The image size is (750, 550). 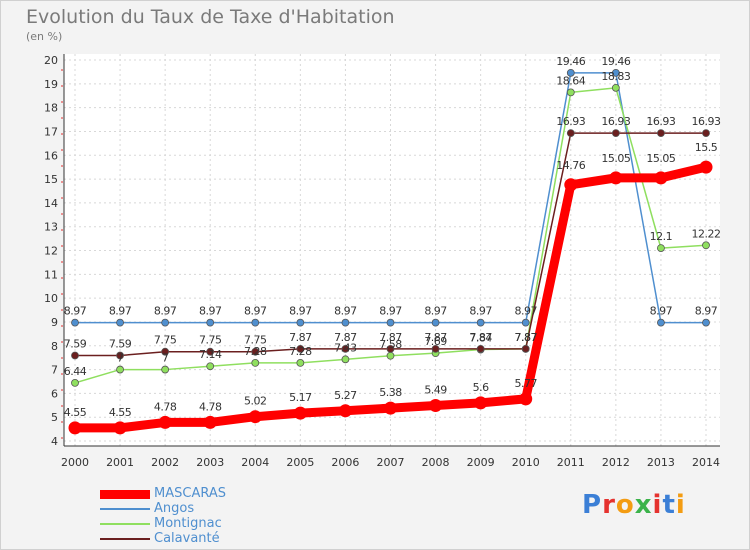 I want to click on data-label-montignac: 7.28, so click(x=255, y=351).